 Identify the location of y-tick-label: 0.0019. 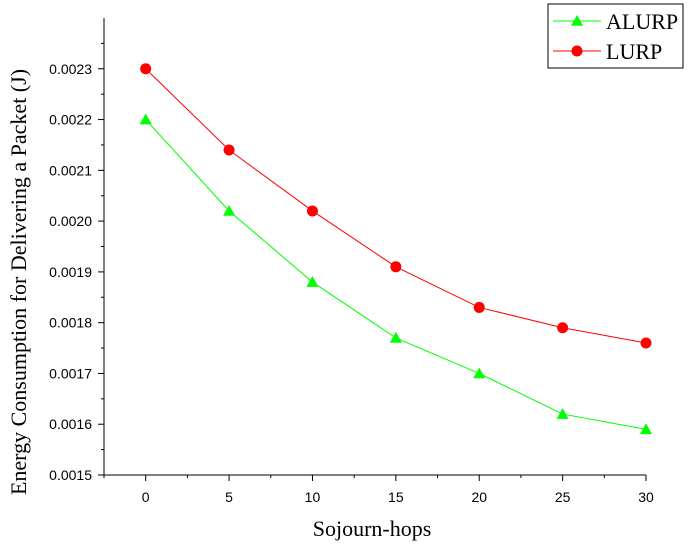
(70, 272).